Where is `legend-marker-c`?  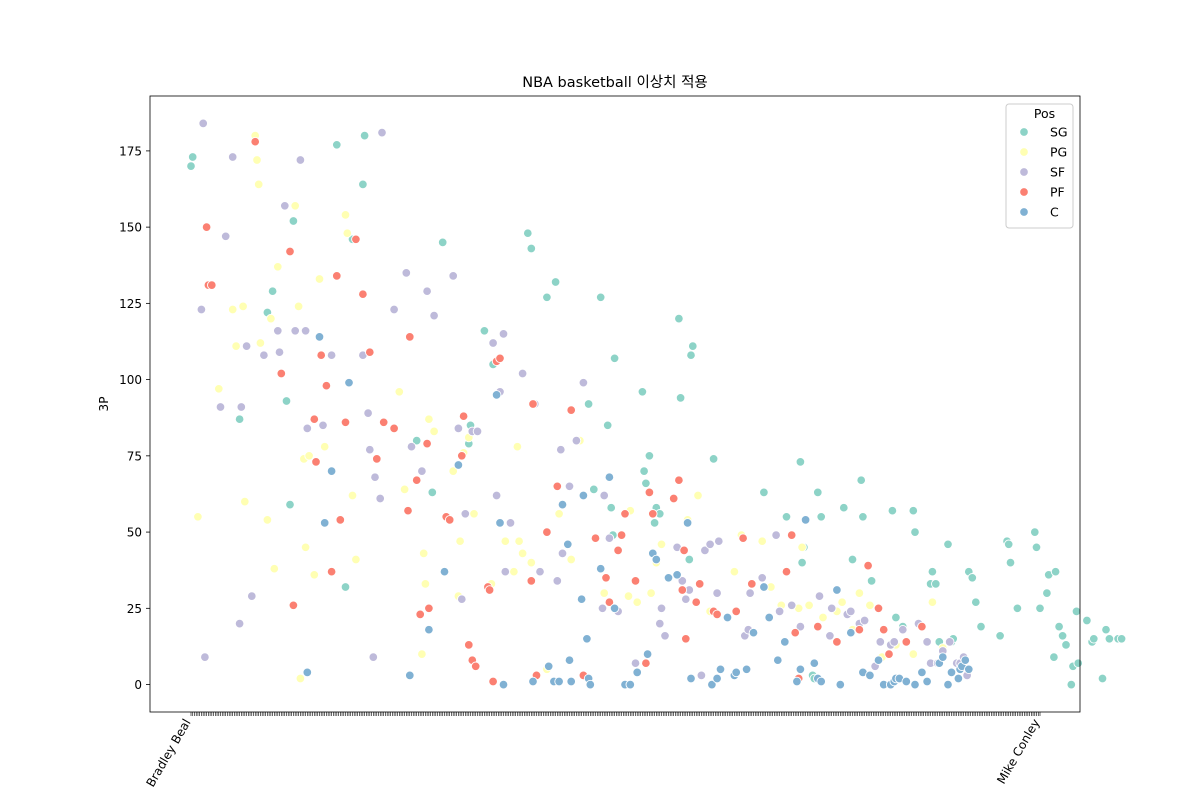 legend-marker-c is located at coordinates (1024, 212).